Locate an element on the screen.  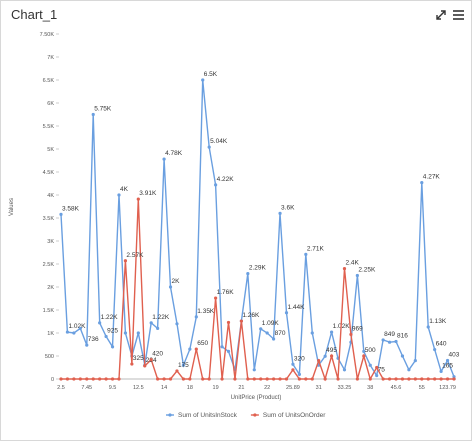
data-label: 420 is located at coordinates (157, 354).